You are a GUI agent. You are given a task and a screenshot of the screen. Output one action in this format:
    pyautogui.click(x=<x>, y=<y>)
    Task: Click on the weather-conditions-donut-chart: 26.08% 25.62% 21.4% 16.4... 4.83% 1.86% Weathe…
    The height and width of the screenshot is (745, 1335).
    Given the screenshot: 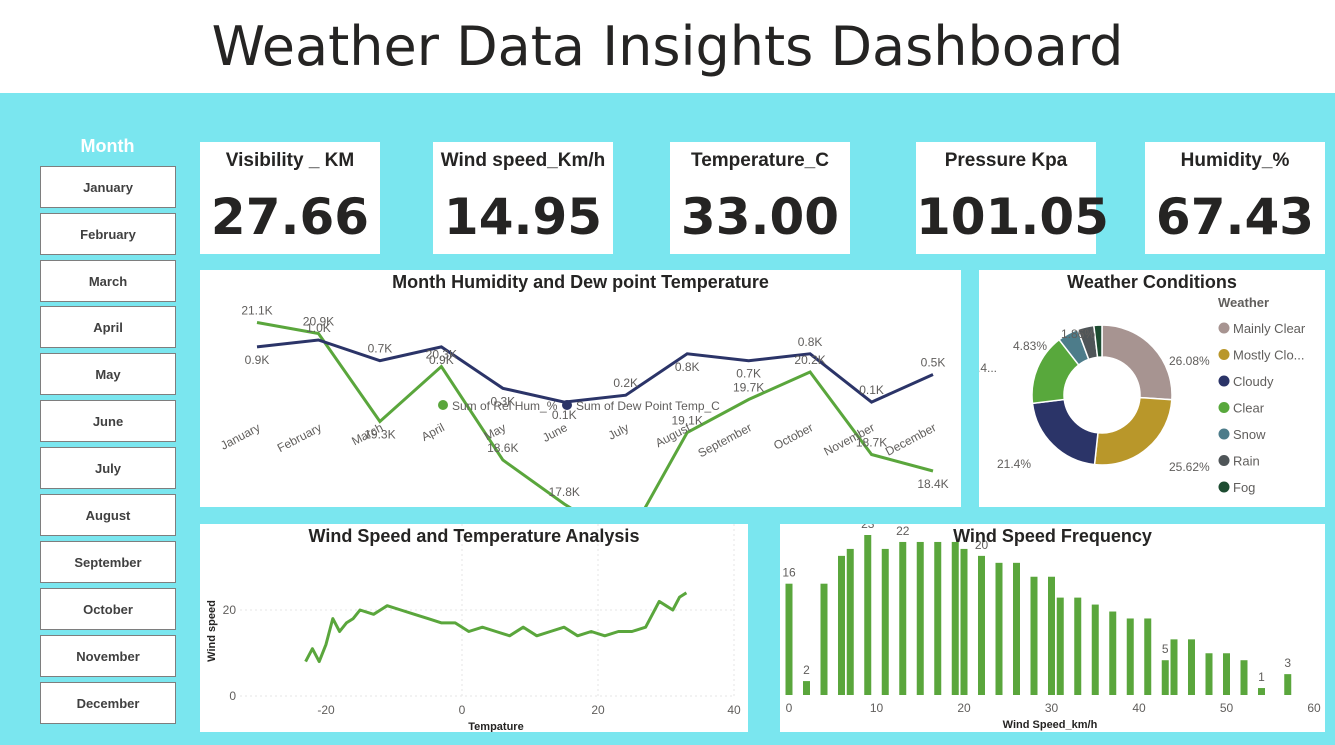 What is the action you would take?
    pyautogui.click(x=1135, y=395)
    